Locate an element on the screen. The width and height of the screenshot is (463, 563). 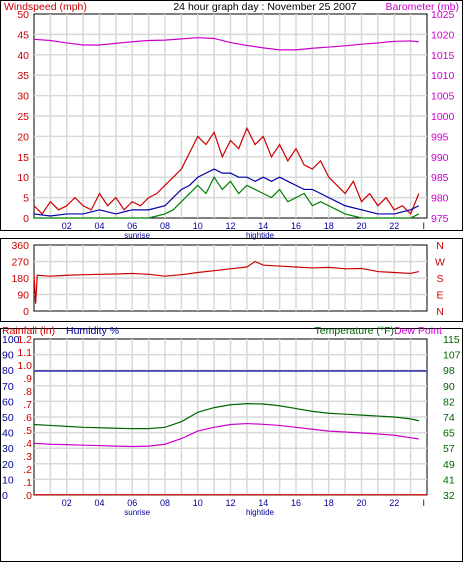
y-tick-label-humidity: 0 is located at coordinates (5, 496).